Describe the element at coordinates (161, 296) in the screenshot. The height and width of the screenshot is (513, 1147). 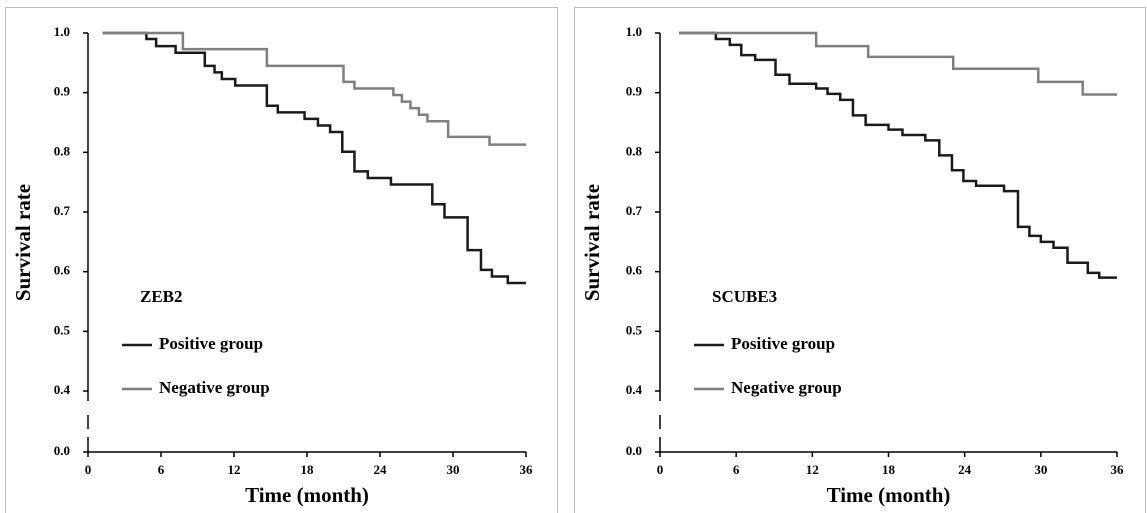
I see `legend-title: ZEB2` at that location.